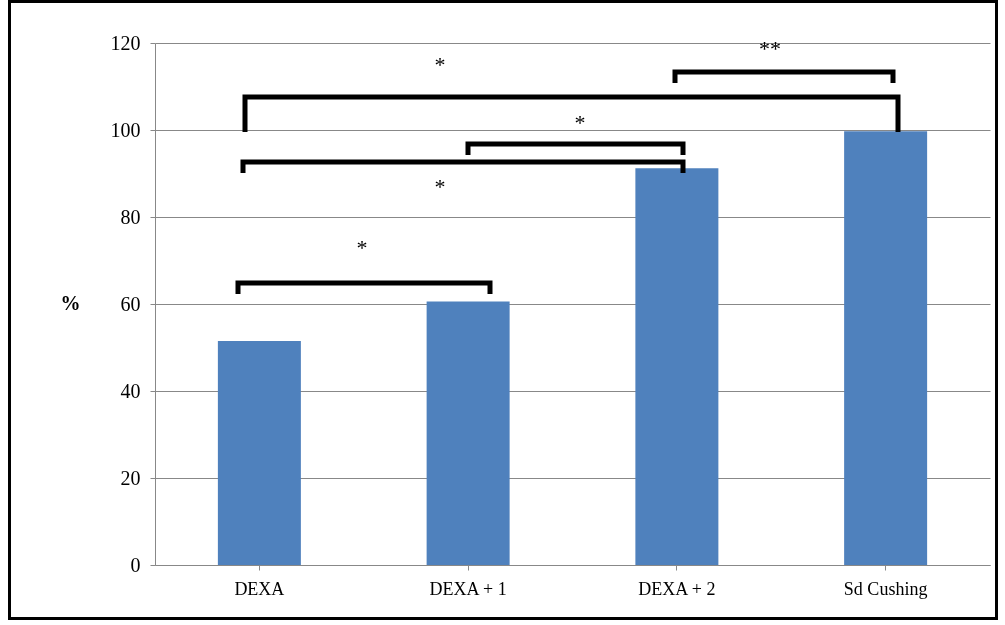  I want to click on x-tick-label: DEXA + 1, so click(468, 588).